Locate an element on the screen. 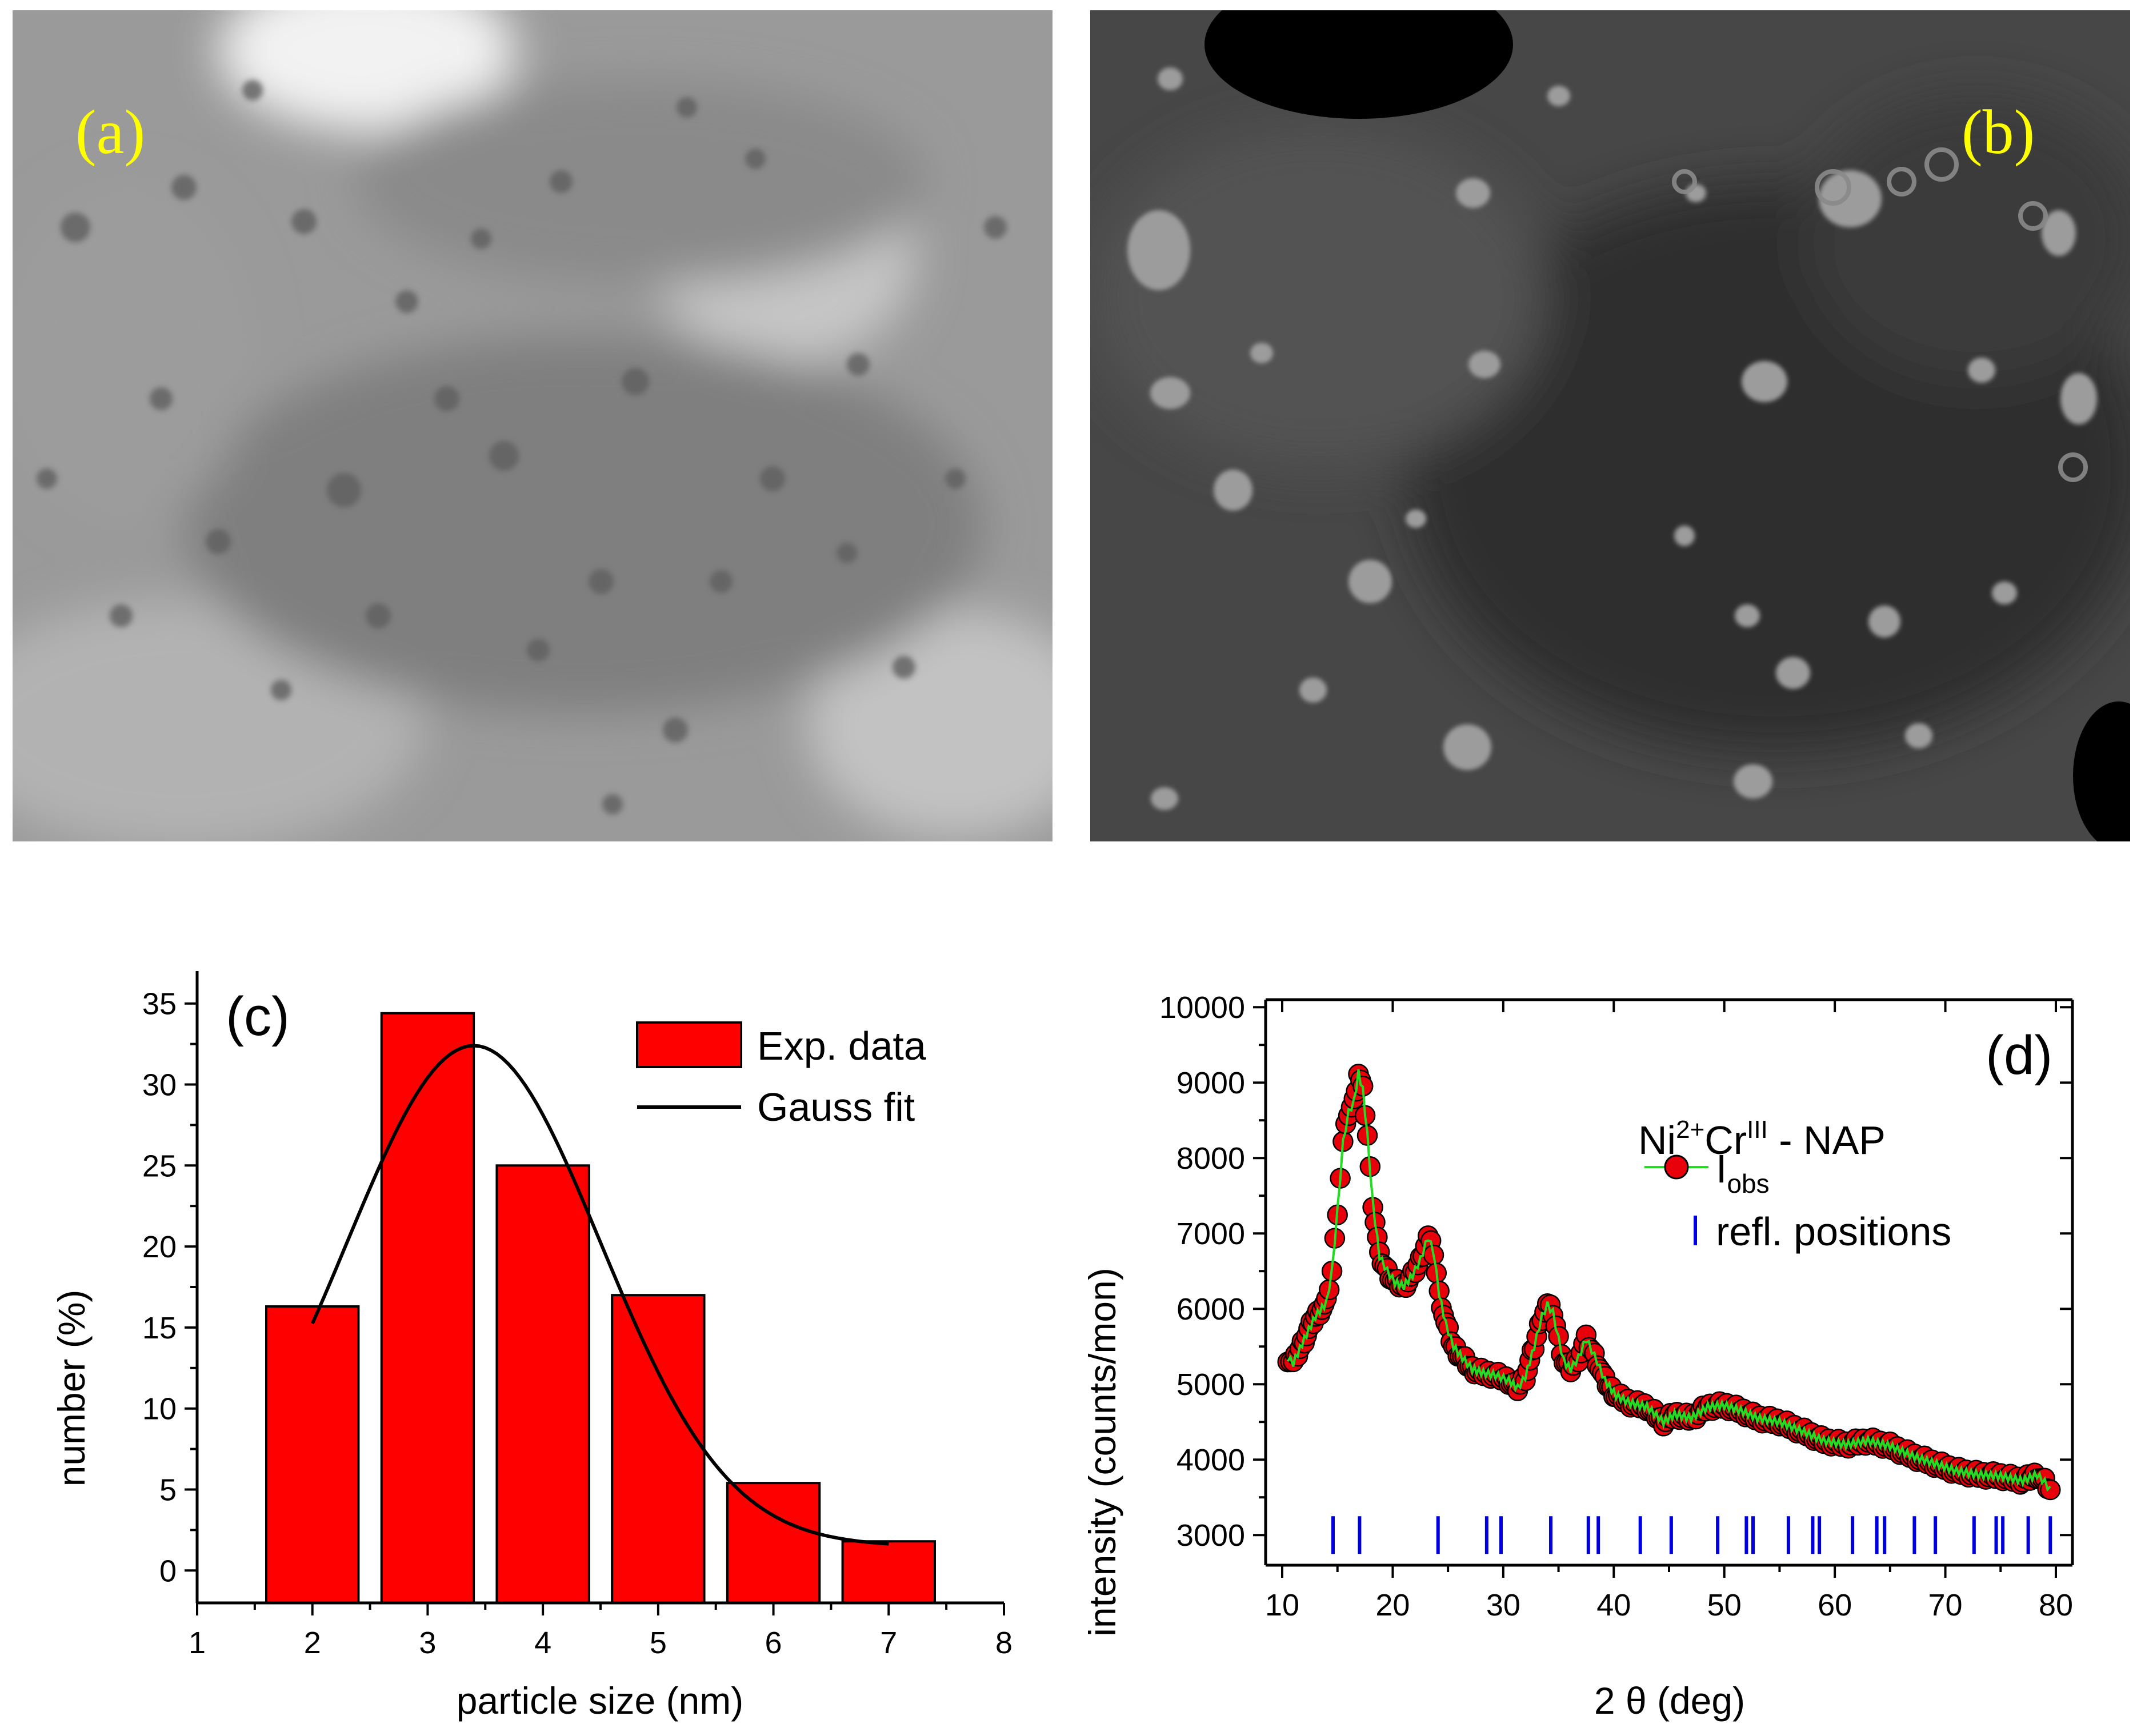 The width and height of the screenshot is (2137, 1736). chart-c-ytick-label: 0 is located at coordinates (168, 1571).